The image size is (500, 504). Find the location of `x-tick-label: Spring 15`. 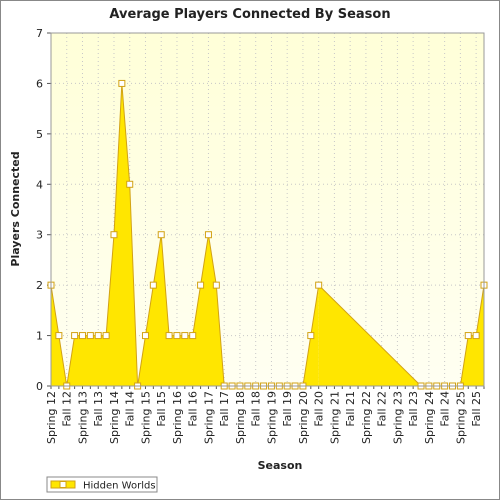

x-tick-label: Spring 15 is located at coordinates (145, 417).